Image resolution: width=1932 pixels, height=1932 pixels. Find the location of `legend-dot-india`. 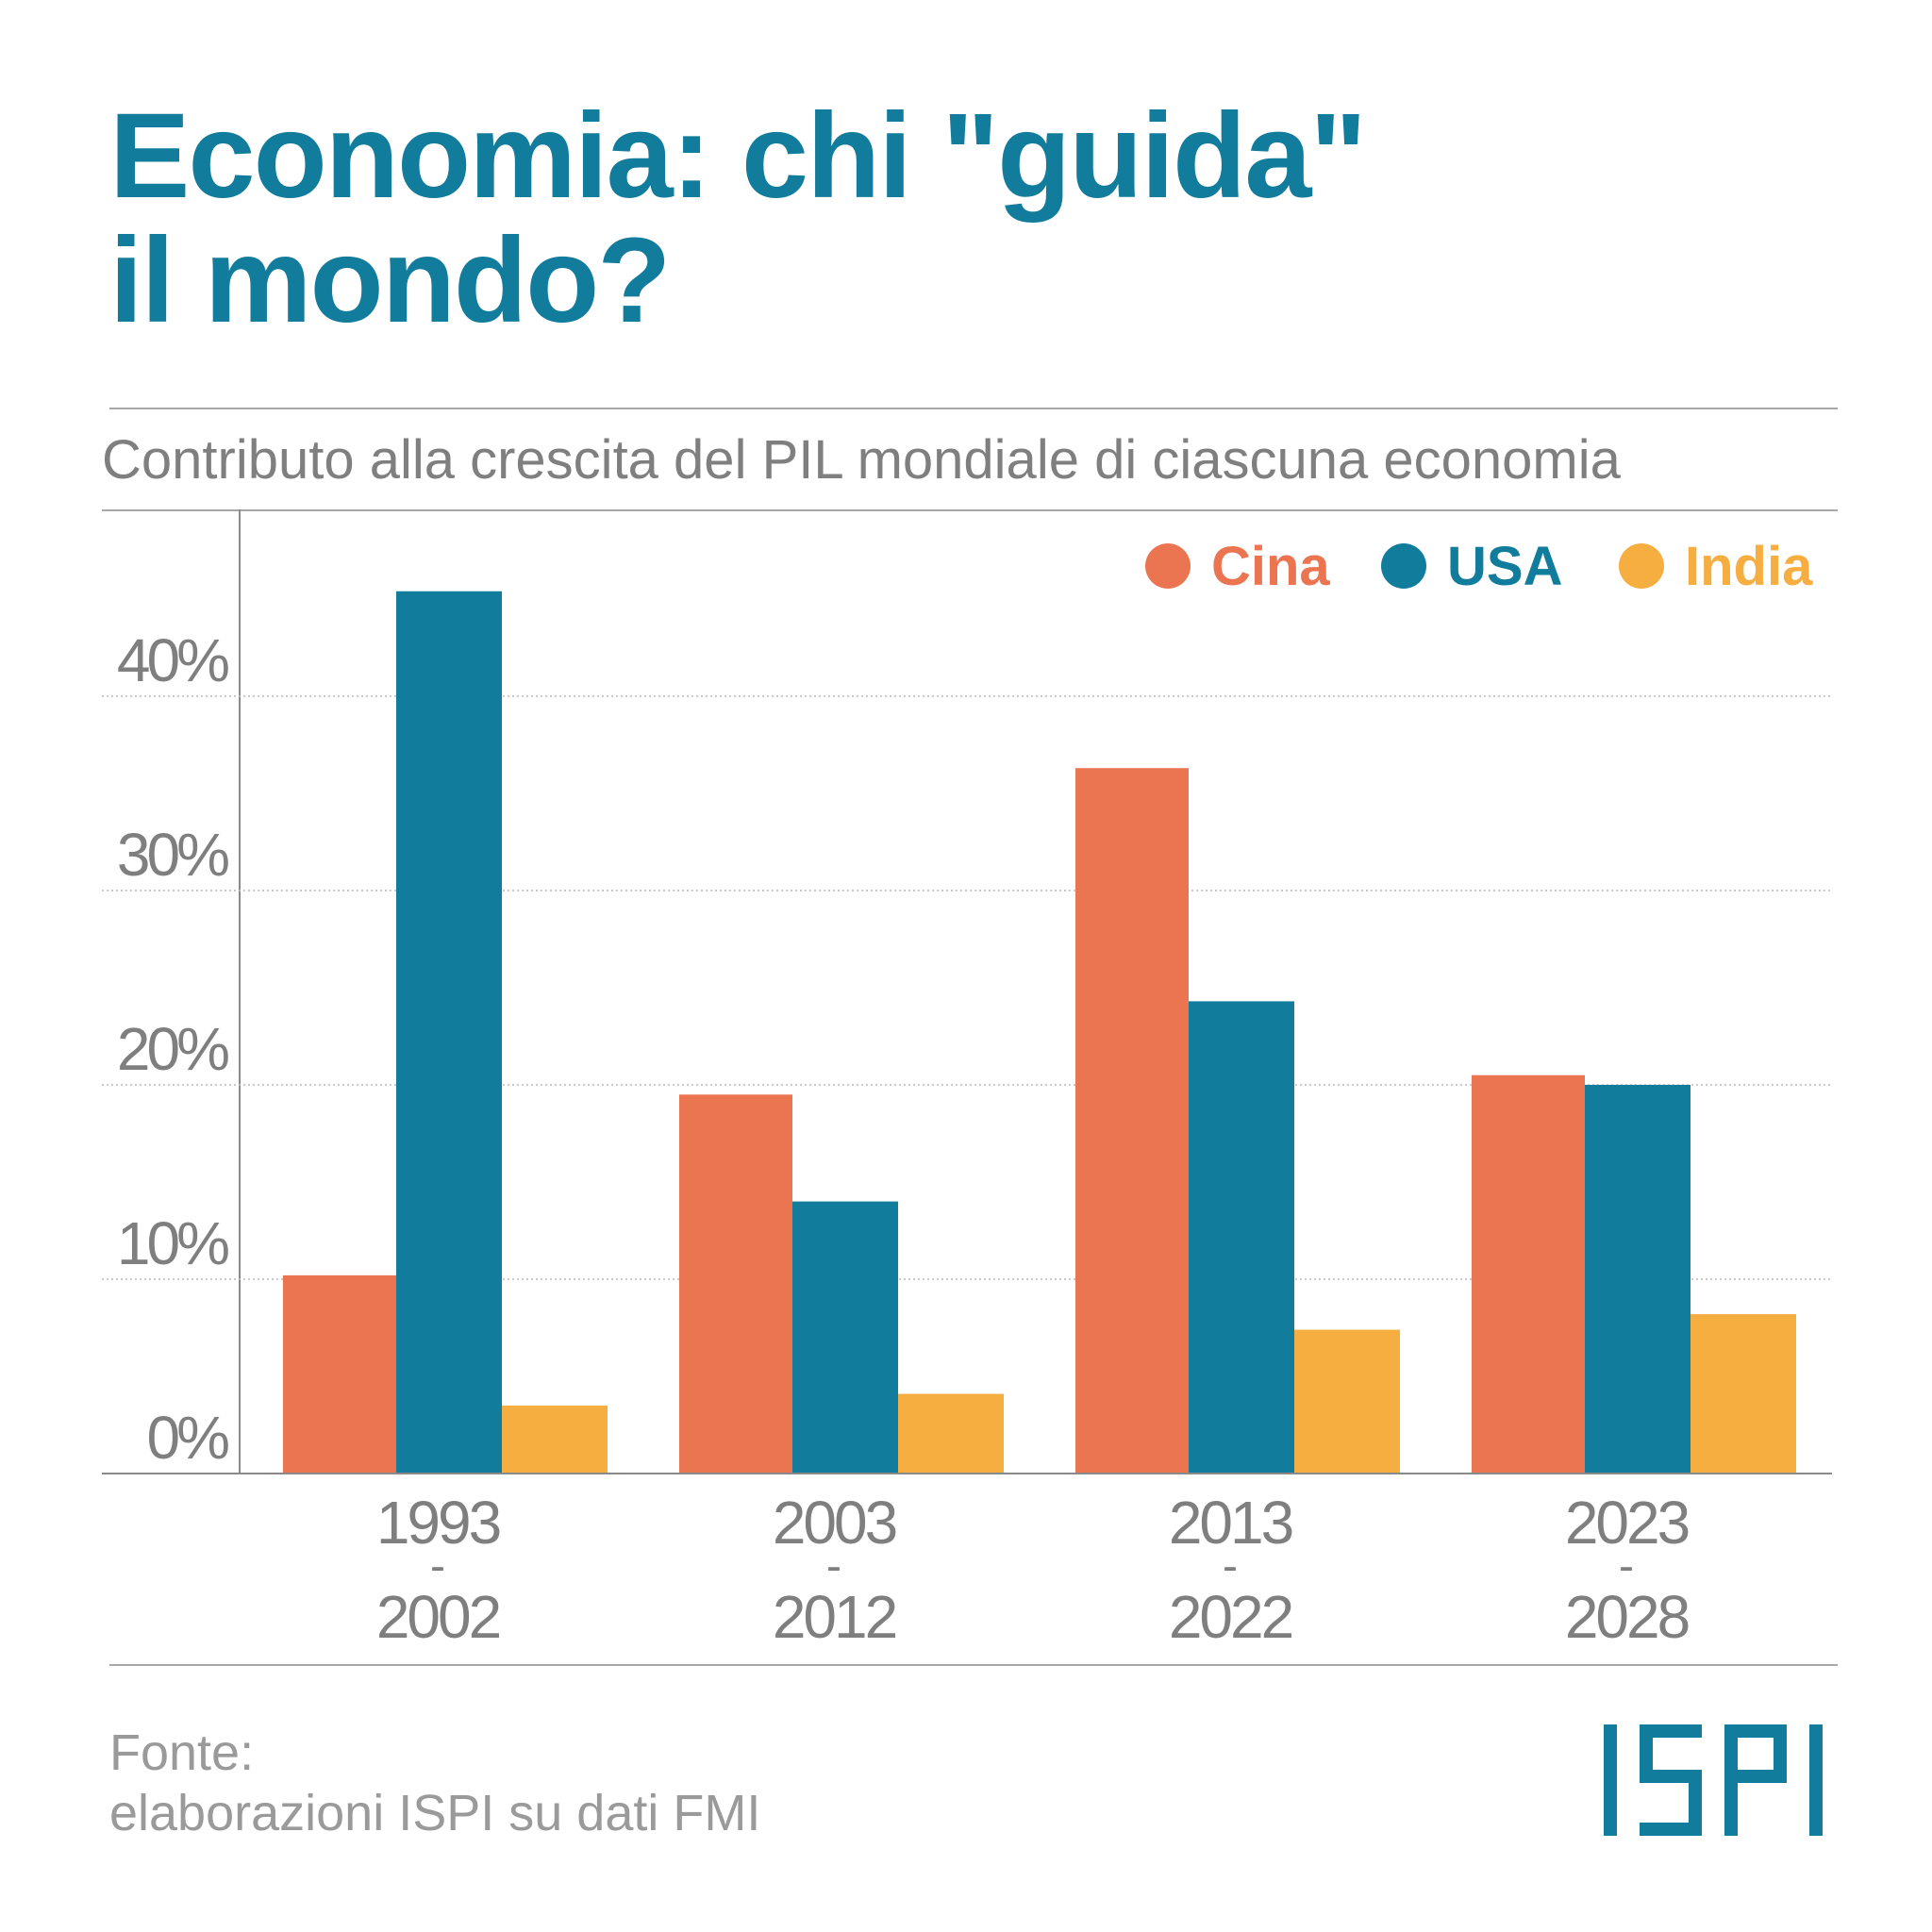

legend-dot-india is located at coordinates (1642, 566).